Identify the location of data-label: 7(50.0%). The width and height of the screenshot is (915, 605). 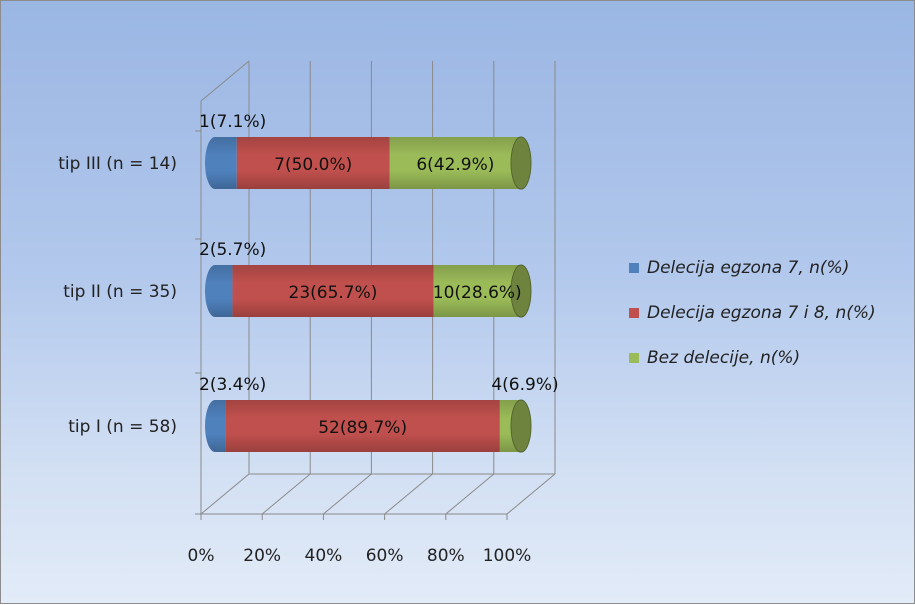
(313, 165).